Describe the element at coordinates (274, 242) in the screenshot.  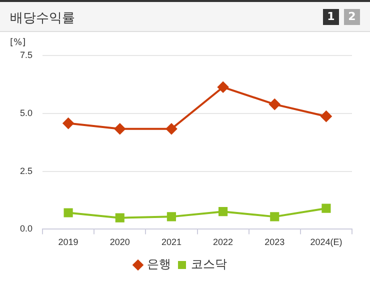
I see `x-tick-label: 2023` at that location.